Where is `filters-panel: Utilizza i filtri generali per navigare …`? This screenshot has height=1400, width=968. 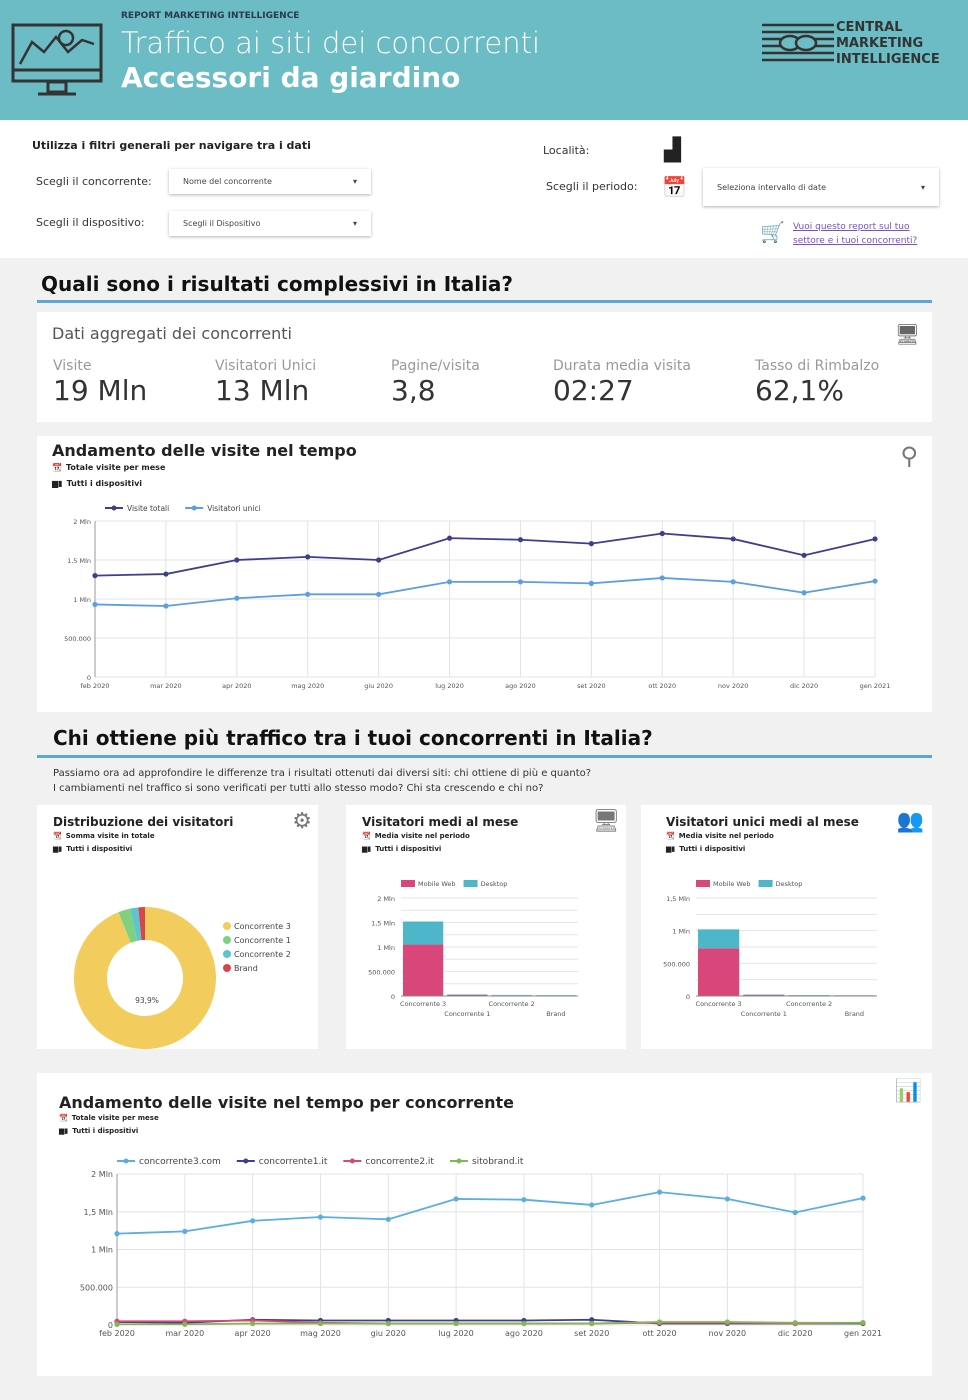
filters-panel: Utilizza i filtri generali per navigare … is located at coordinates (484, 189).